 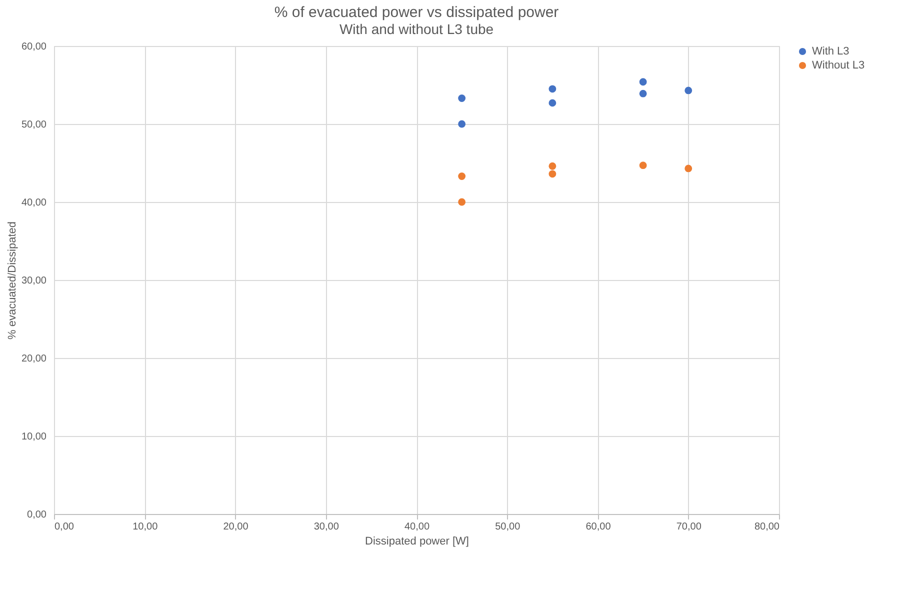 What do you see at coordinates (689, 527) in the screenshot?
I see `x-tick-label: 70,00` at bounding box center [689, 527].